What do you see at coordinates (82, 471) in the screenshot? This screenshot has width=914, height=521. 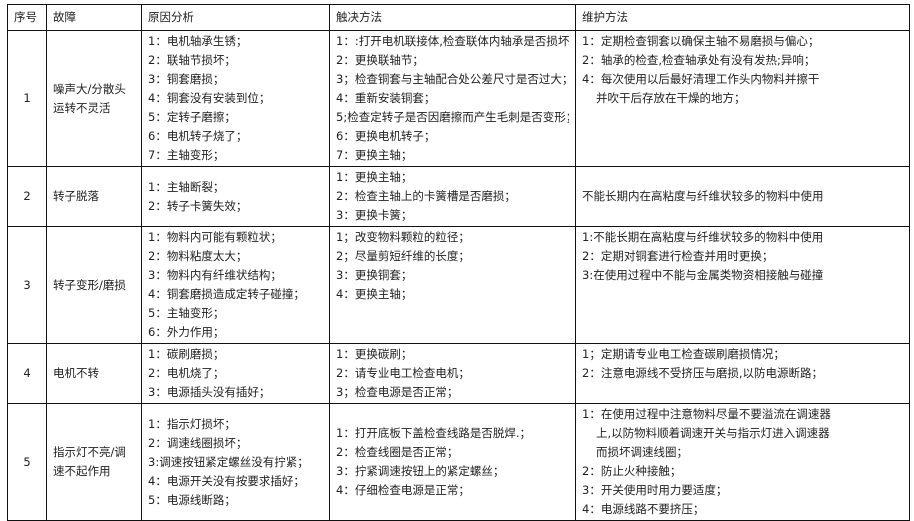 I see `fault-line: 速不起作用` at bounding box center [82, 471].